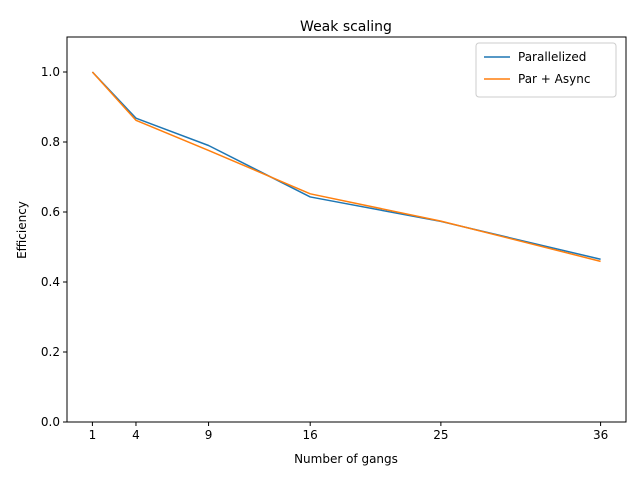 This screenshot has width=640, height=480. What do you see at coordinates (440, 435) in the screenshot?
I see `x-tick-label: 25` at bounding box center [440, 435].